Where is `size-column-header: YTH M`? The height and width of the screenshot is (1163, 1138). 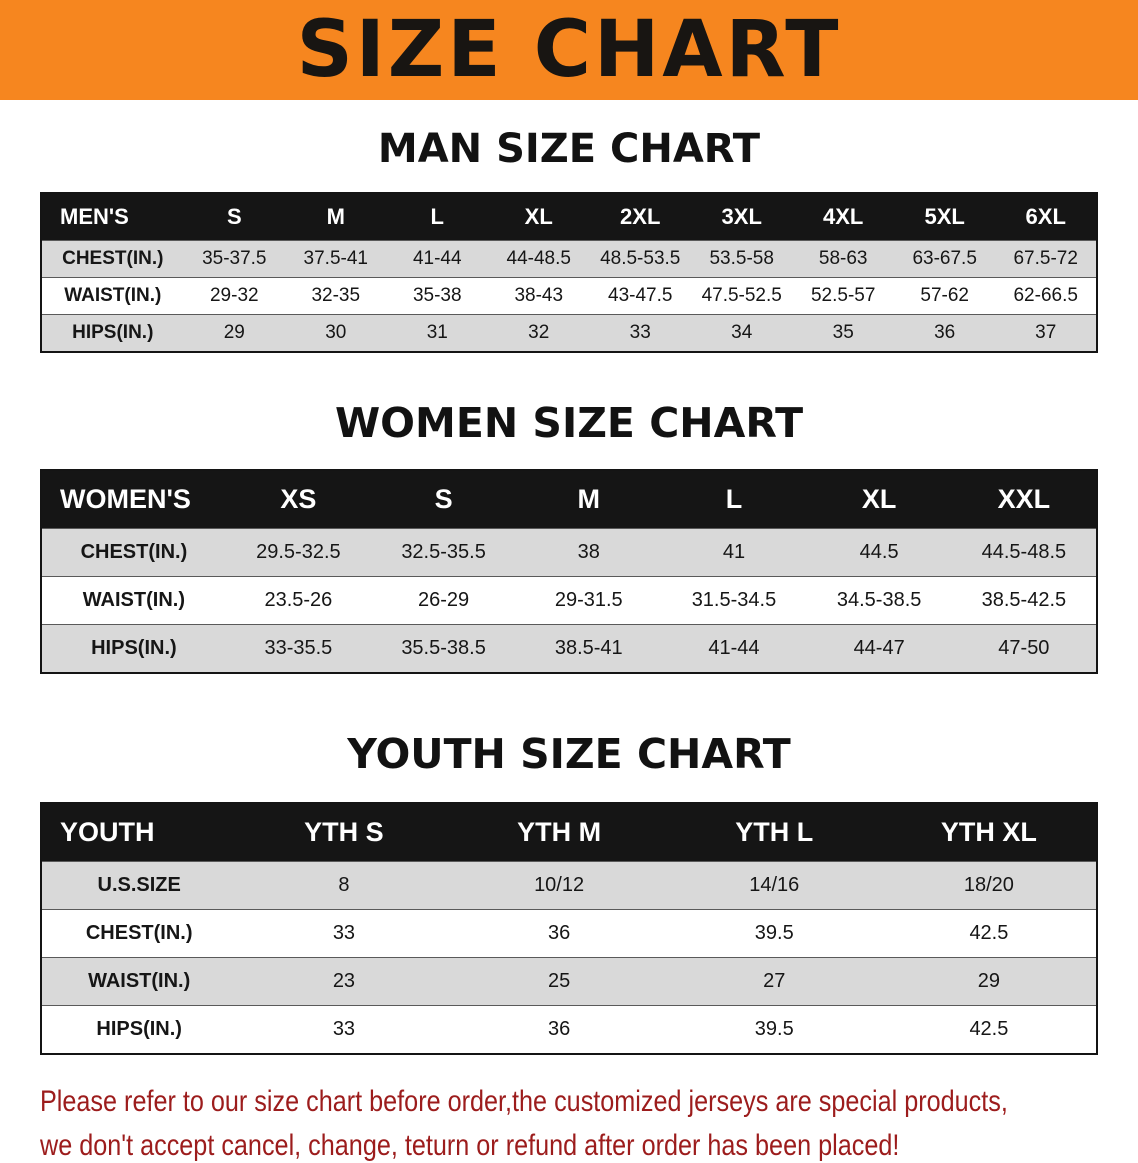 size-column-header: YTH M is located at coordinates (559, 832).